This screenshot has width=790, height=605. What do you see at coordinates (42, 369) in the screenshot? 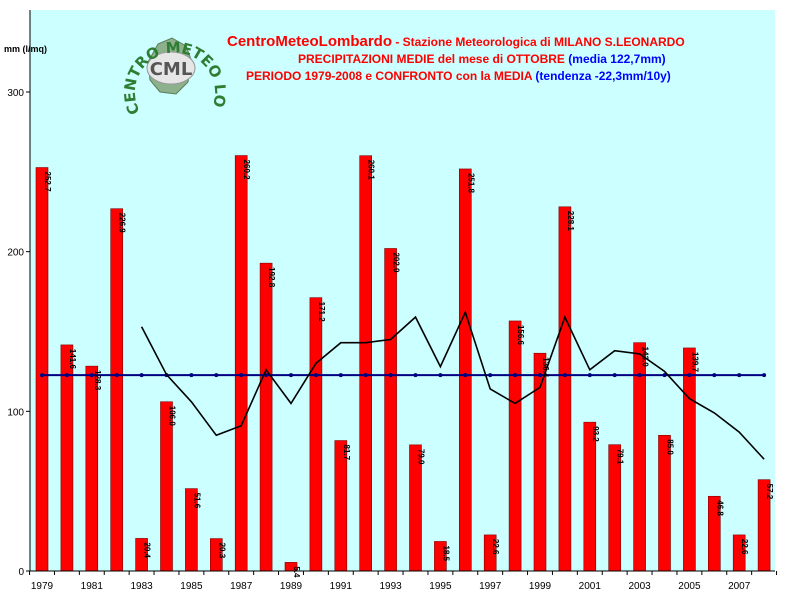
I see `bar-1979` at bounding box center [42, 369].